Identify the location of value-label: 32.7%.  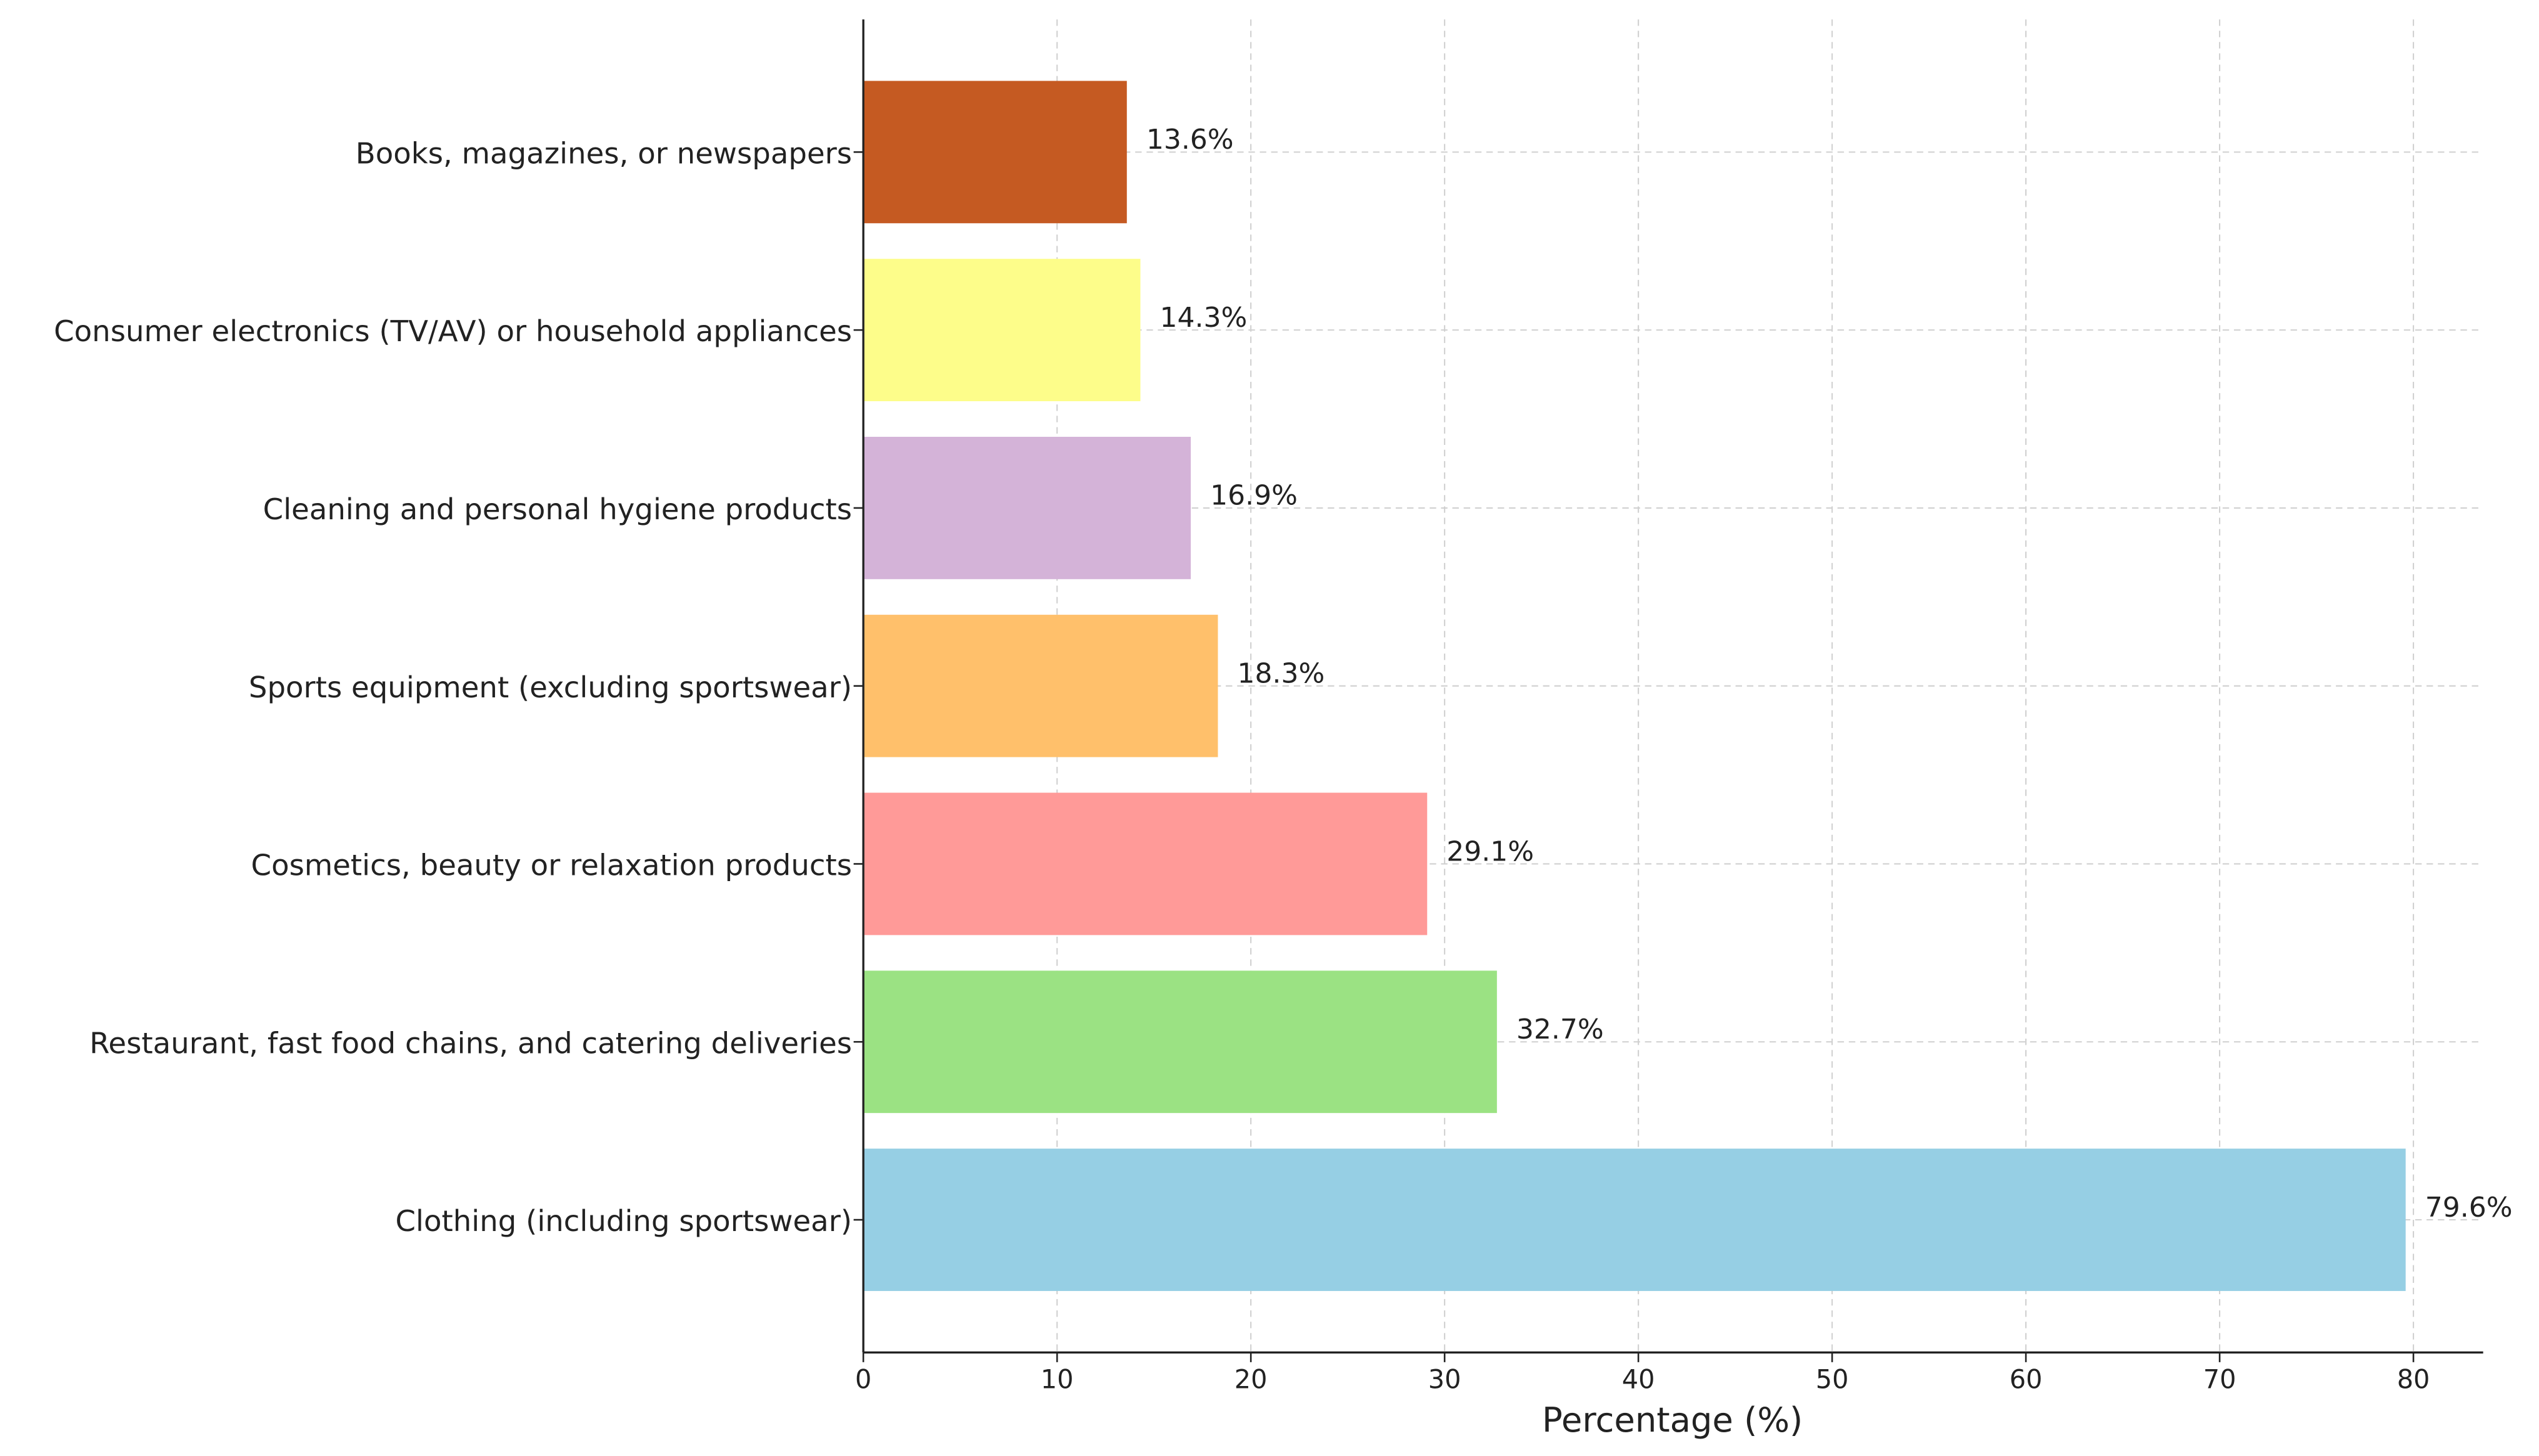
(1560, 1029).